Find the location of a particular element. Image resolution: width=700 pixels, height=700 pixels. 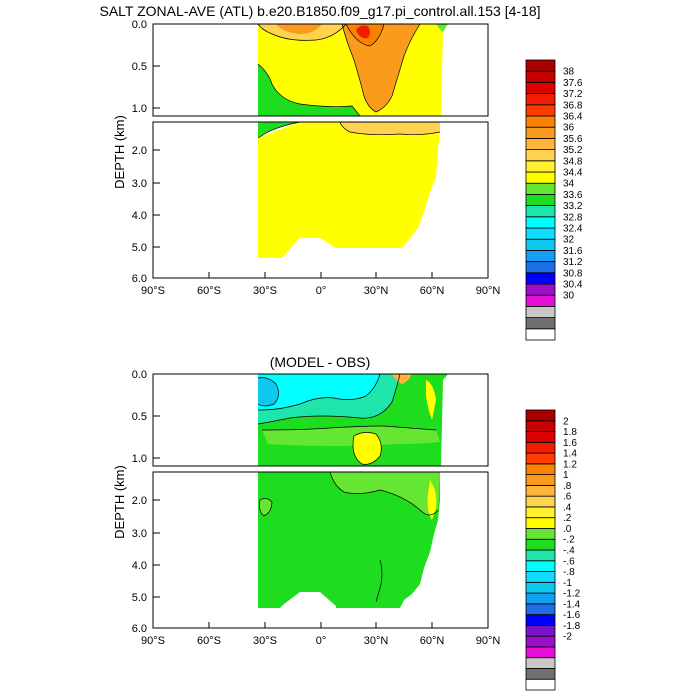

bottom-colorbar-label: .6 is located at coordinates (567, 497).